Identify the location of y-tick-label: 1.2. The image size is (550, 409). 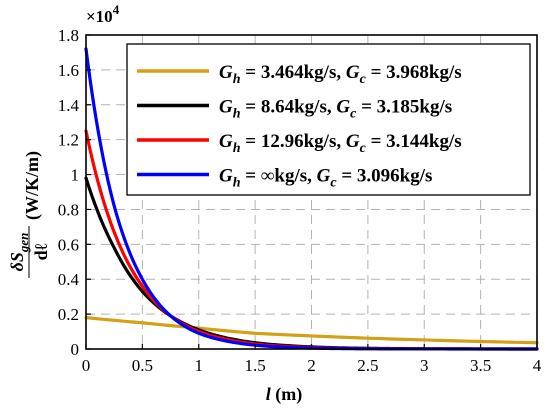
(68, 140).